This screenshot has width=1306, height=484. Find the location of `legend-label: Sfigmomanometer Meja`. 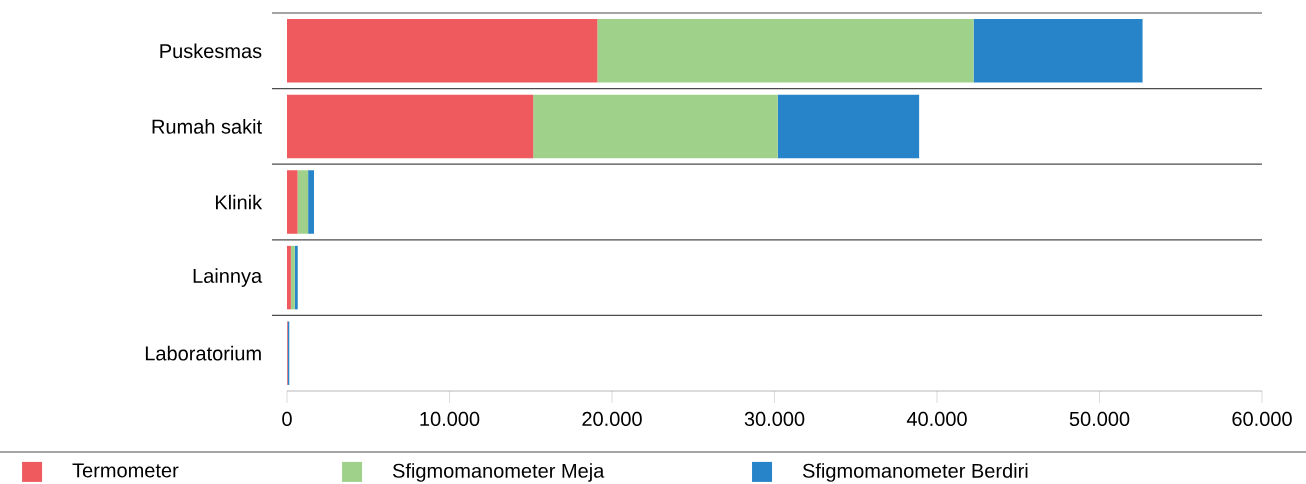

legend-label: Sfigmomanometer Meja is located at coordinates (498, 472).